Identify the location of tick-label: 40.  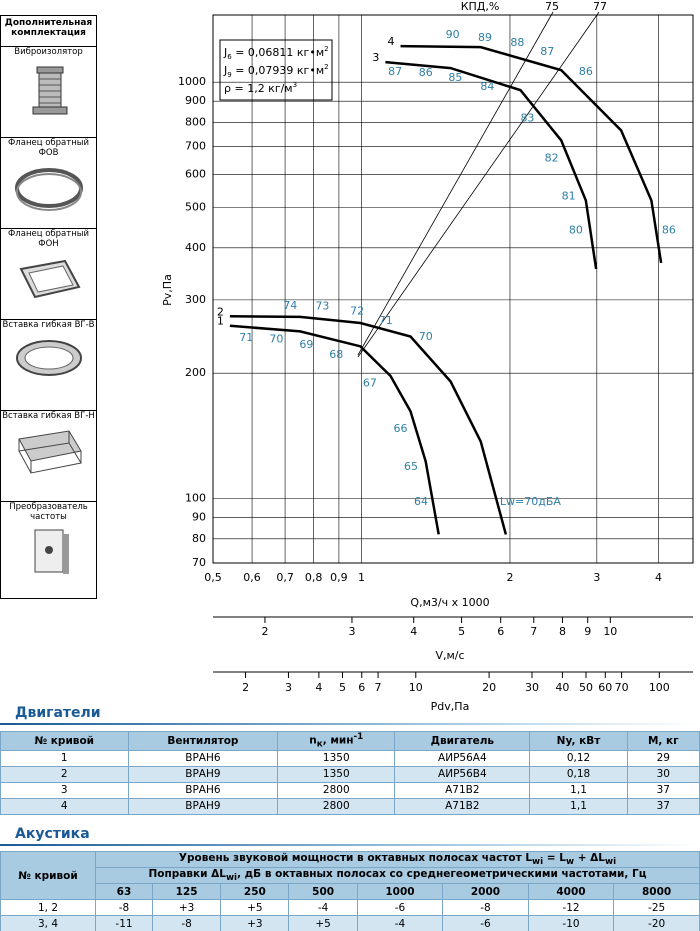
(562, 687).